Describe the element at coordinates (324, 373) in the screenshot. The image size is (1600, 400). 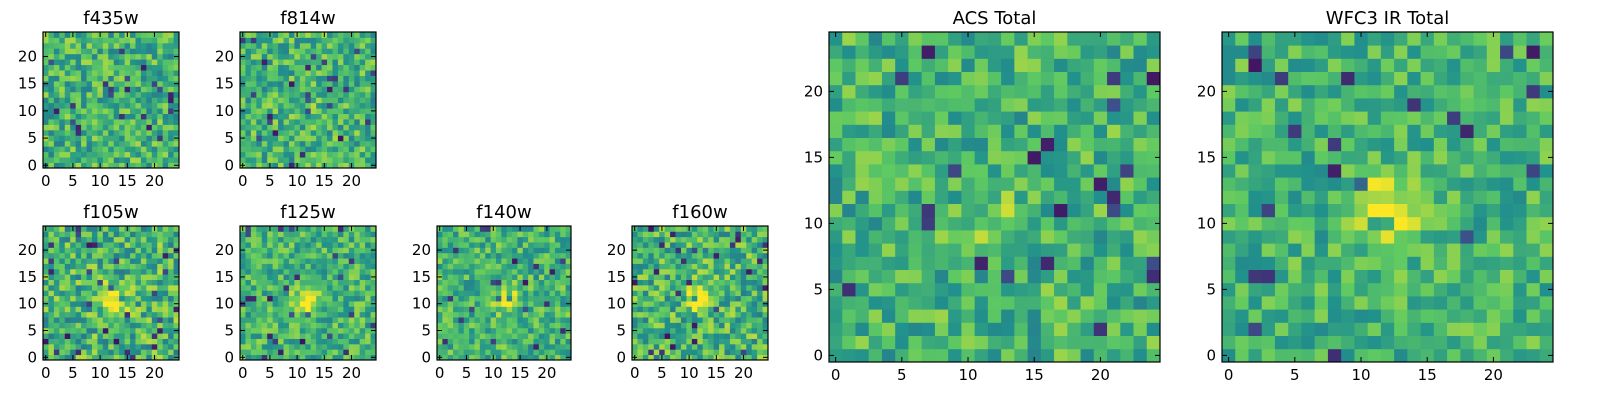
I see `x-tick-label: 15` at that location.